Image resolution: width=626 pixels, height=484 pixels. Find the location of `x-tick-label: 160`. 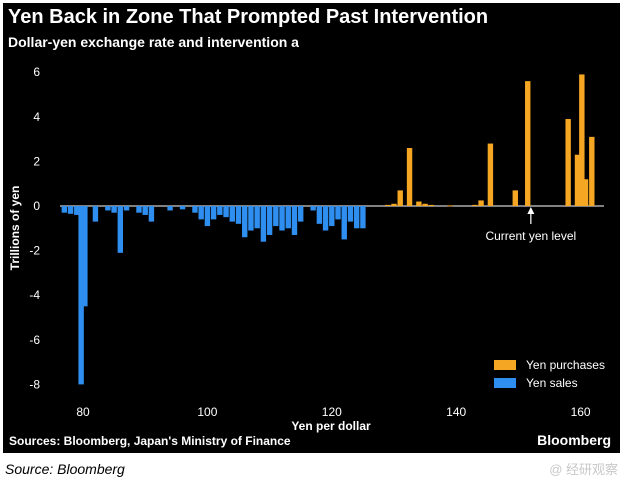

x-tick-label: 160 is located at coordinates (581, 412).